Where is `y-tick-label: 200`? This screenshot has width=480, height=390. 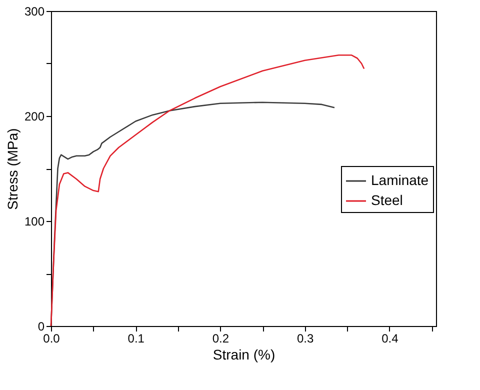 y-tick-label: 200 is located at coordinates (34, 117).